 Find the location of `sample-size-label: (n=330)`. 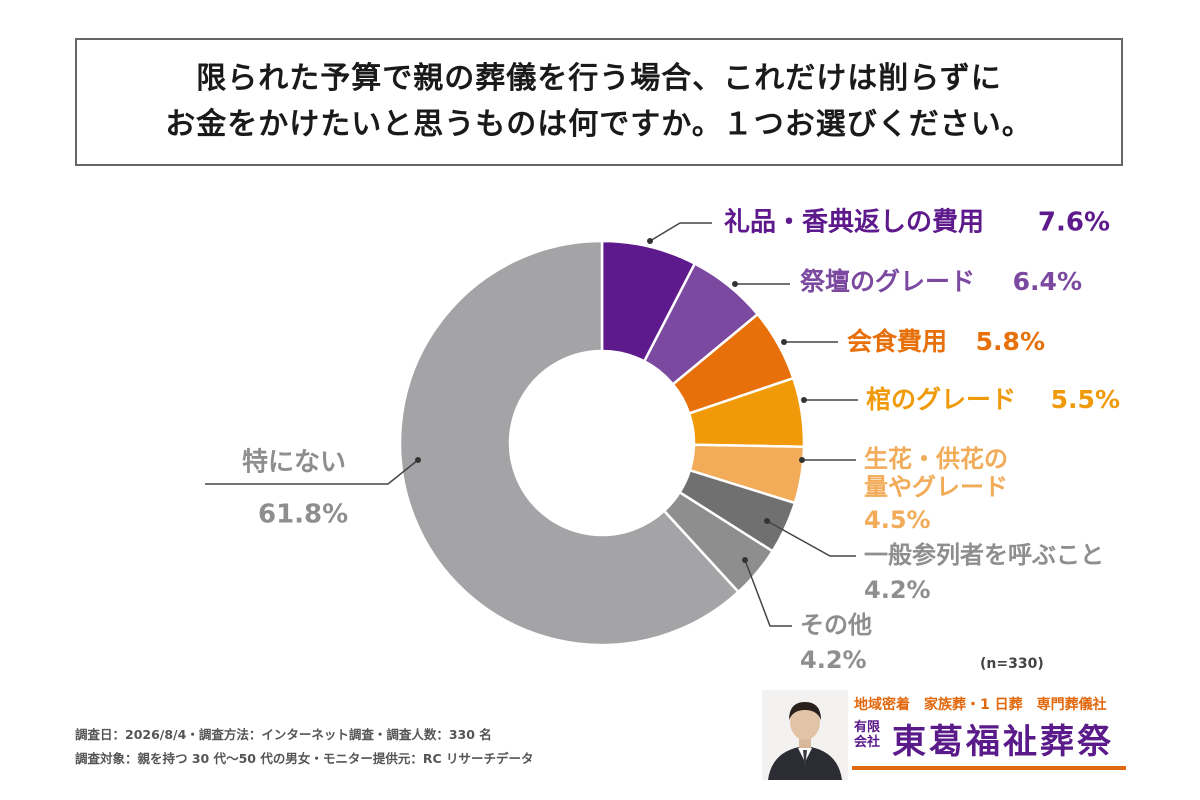

sample-size-label: (n=330) is located at coordinates (1012, 664).